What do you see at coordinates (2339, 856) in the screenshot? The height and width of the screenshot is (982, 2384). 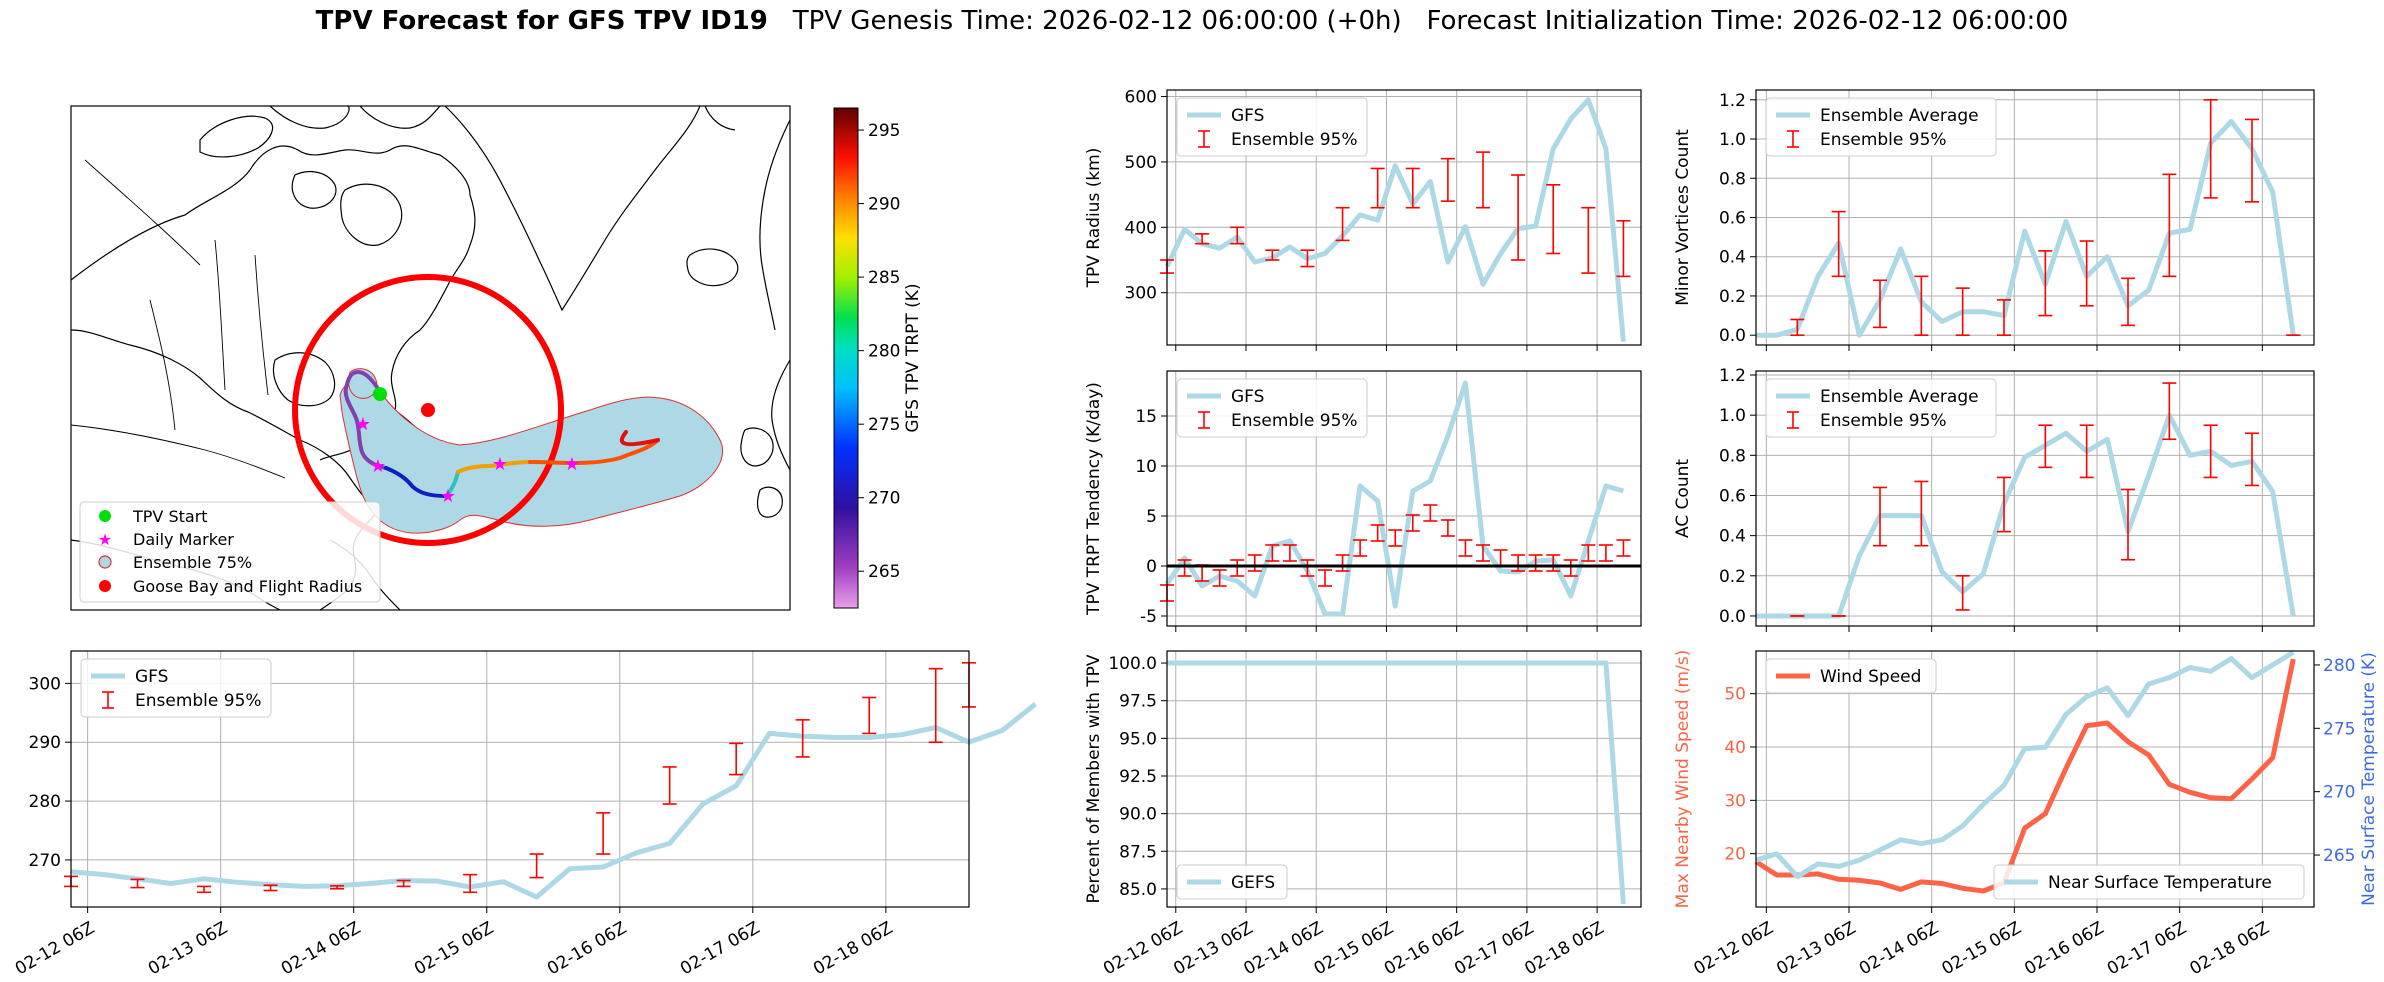 I see `right-y-tick-label: 265` at bounding box center [2339, 856].